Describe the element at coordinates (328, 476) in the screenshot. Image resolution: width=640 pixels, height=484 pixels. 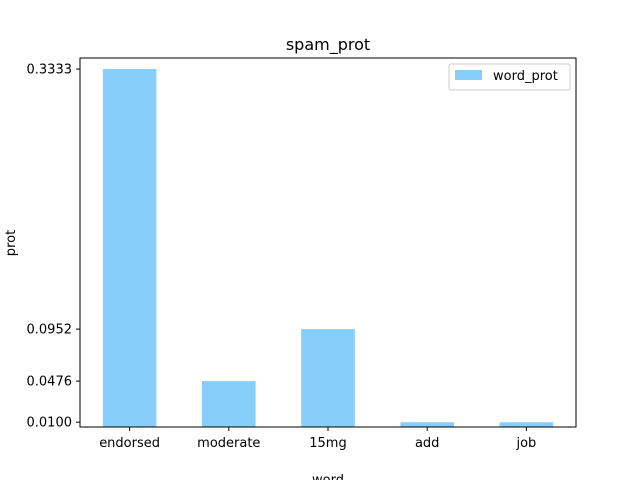
I see `x-axis-label: word` at that location.